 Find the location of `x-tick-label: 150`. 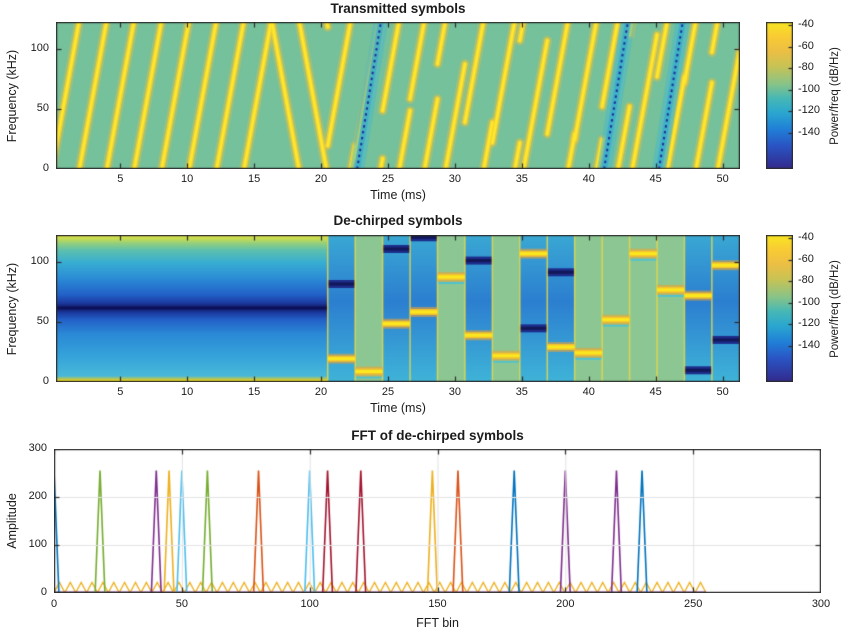

x-tick-label: 150 is located at coordinates (437, 604).